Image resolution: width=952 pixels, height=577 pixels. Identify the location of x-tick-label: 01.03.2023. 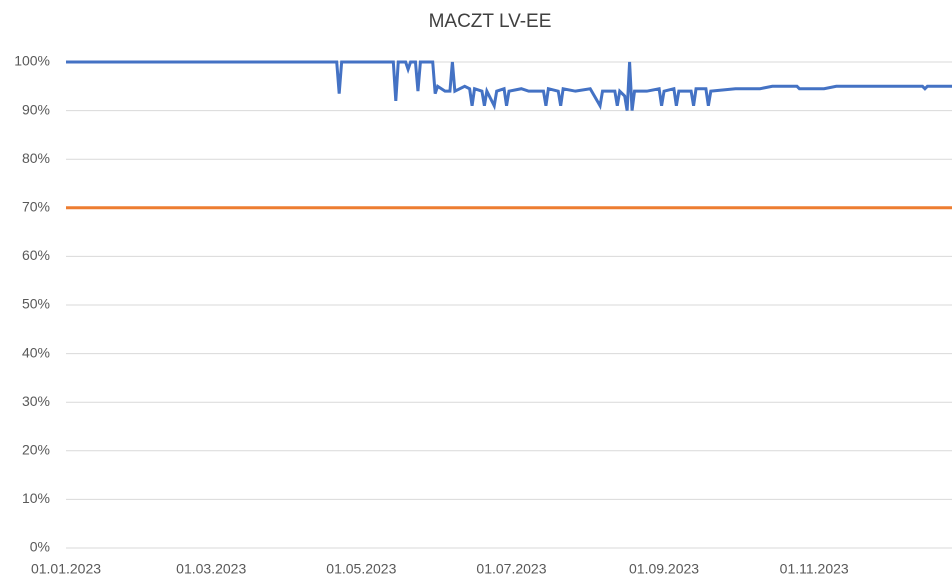
(211, 569).